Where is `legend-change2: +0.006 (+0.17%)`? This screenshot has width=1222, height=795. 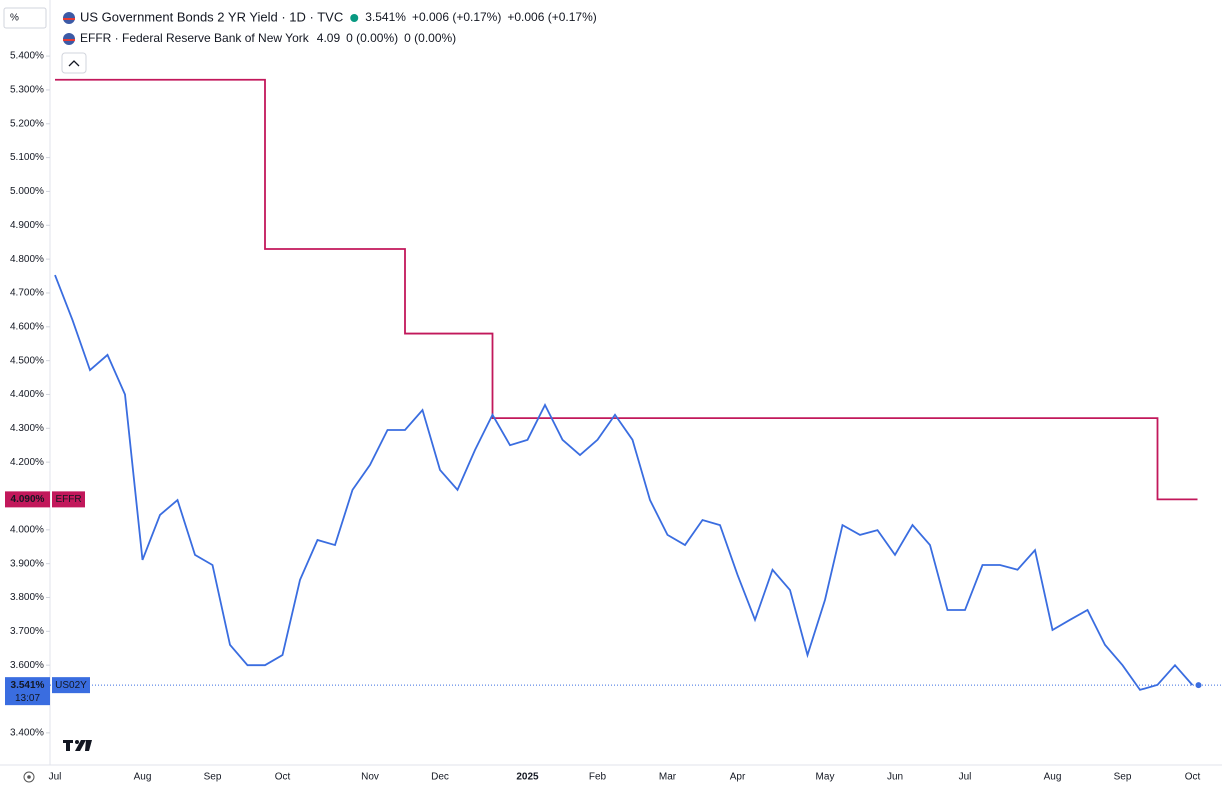 legend-change2: +0.006 (+0.17%) is located at coordinates (551, 17).